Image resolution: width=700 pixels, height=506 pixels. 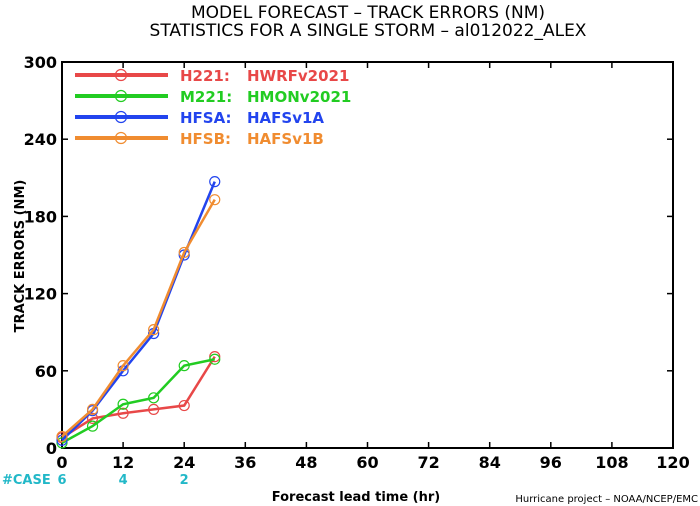 What do you see at coordinates (299, 97) in the screenshot?
I see `legend-label-name: HMONv2021` at bounding box center [299, 97].